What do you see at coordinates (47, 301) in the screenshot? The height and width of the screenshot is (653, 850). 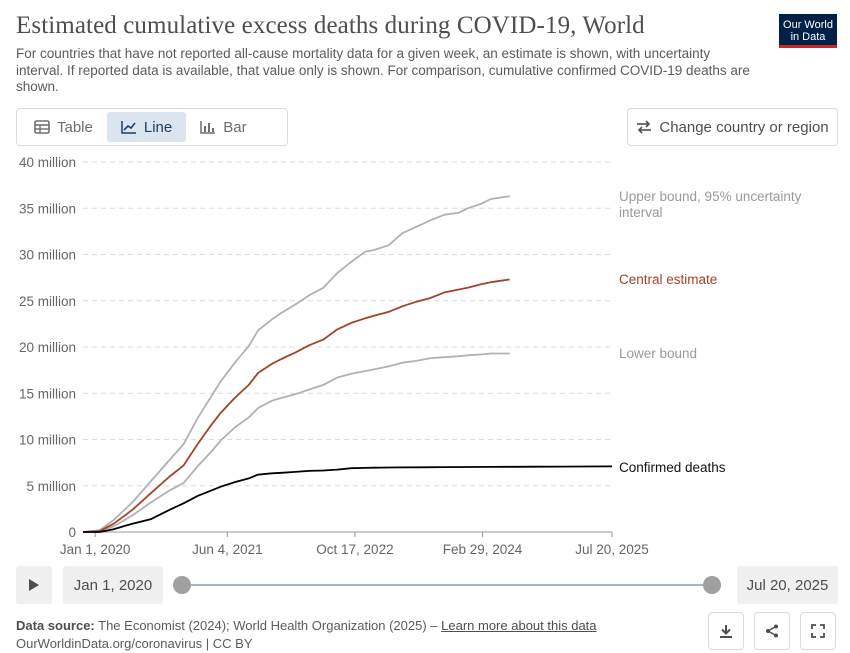 I see `y-tick-label: 25 million` at bounding box center [47, 301].